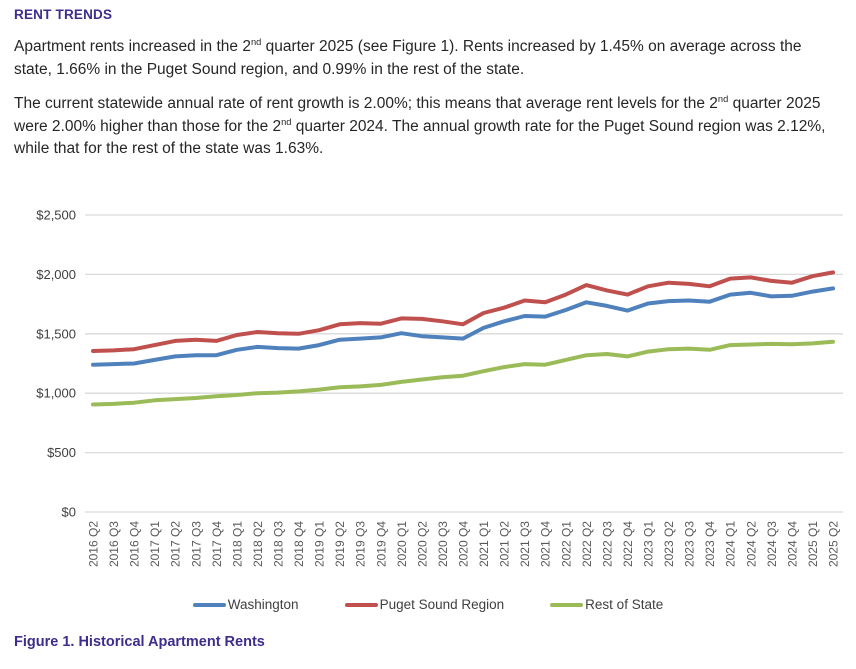  What do you see at coordinates (505, 544) in the screenshot?
I see `x-axis-tick-label: 2021 Q2` at bounding box center [505, 544].